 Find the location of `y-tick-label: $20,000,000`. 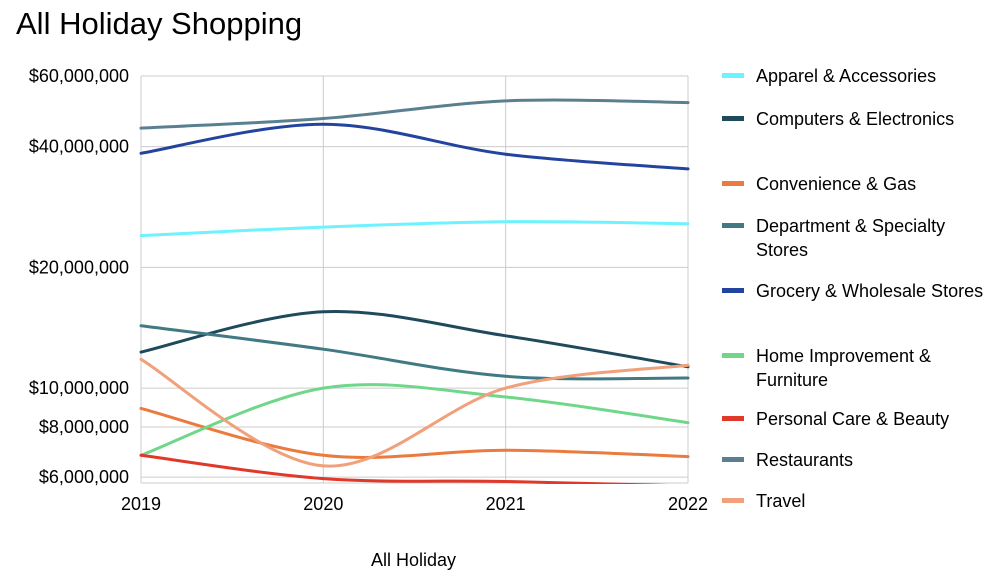

y-tick-label: $20,000,000 is located at coordinates (79, 267).